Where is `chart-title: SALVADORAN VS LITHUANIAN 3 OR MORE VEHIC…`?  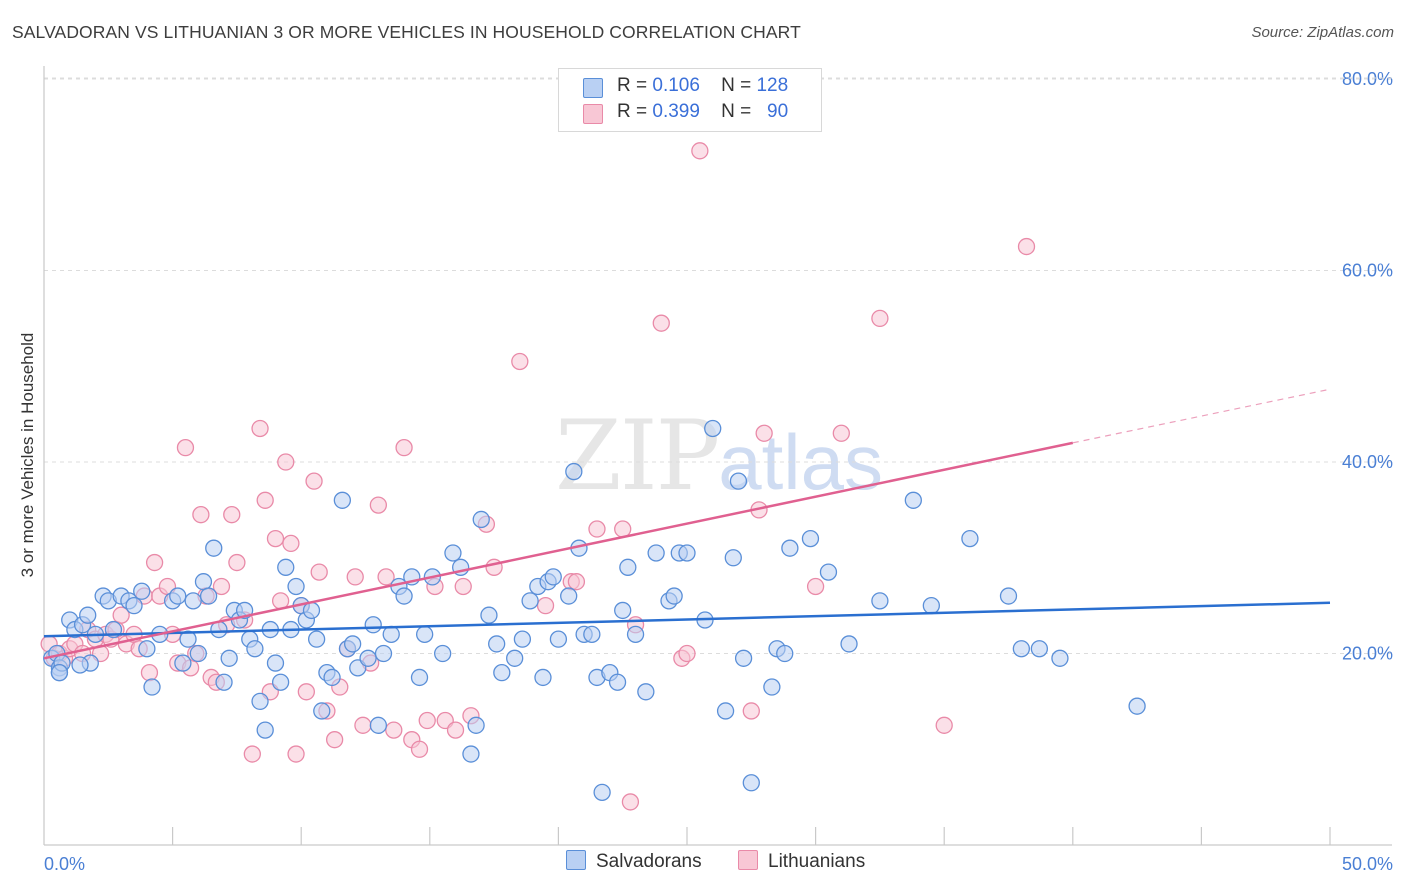
chart-title: SALVADORAN VS LITHUANIAN 3 OR MORE VEHIC… is located at coordinates (406, 32).